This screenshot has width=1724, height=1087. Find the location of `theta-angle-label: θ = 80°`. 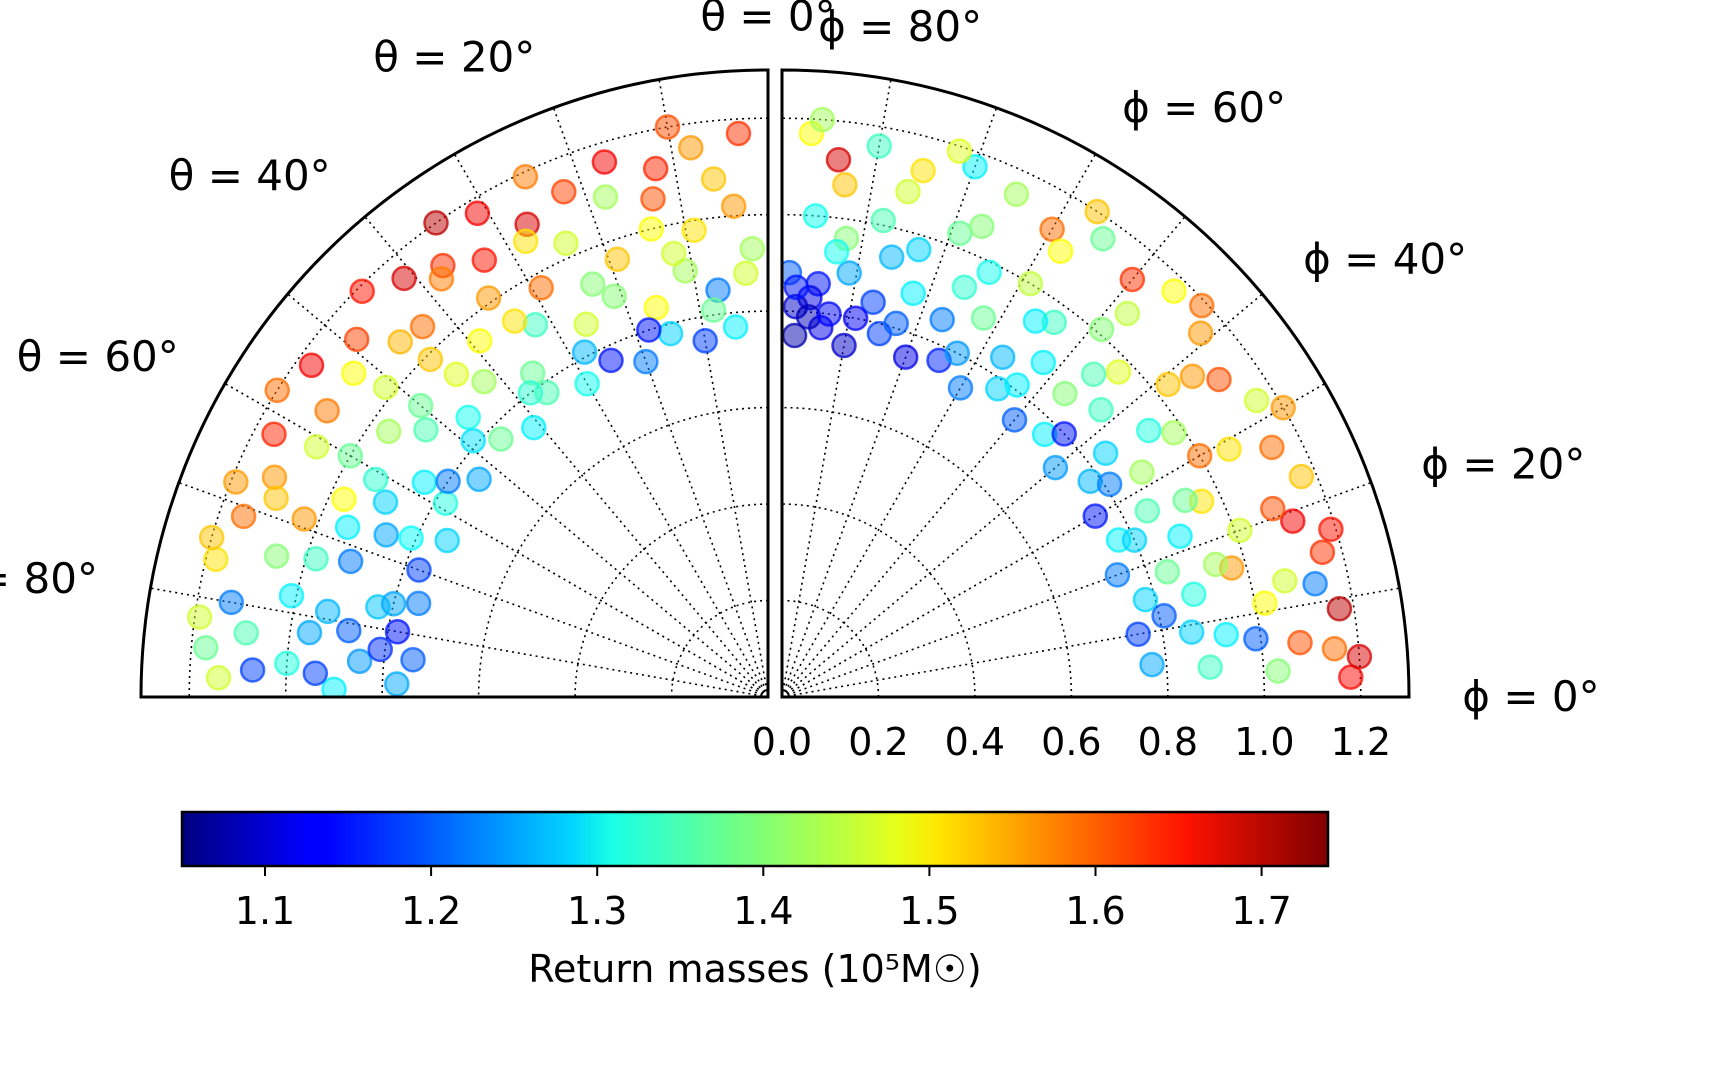

theta-angle-label: θ = 80° is located at coordinates (49, 578).